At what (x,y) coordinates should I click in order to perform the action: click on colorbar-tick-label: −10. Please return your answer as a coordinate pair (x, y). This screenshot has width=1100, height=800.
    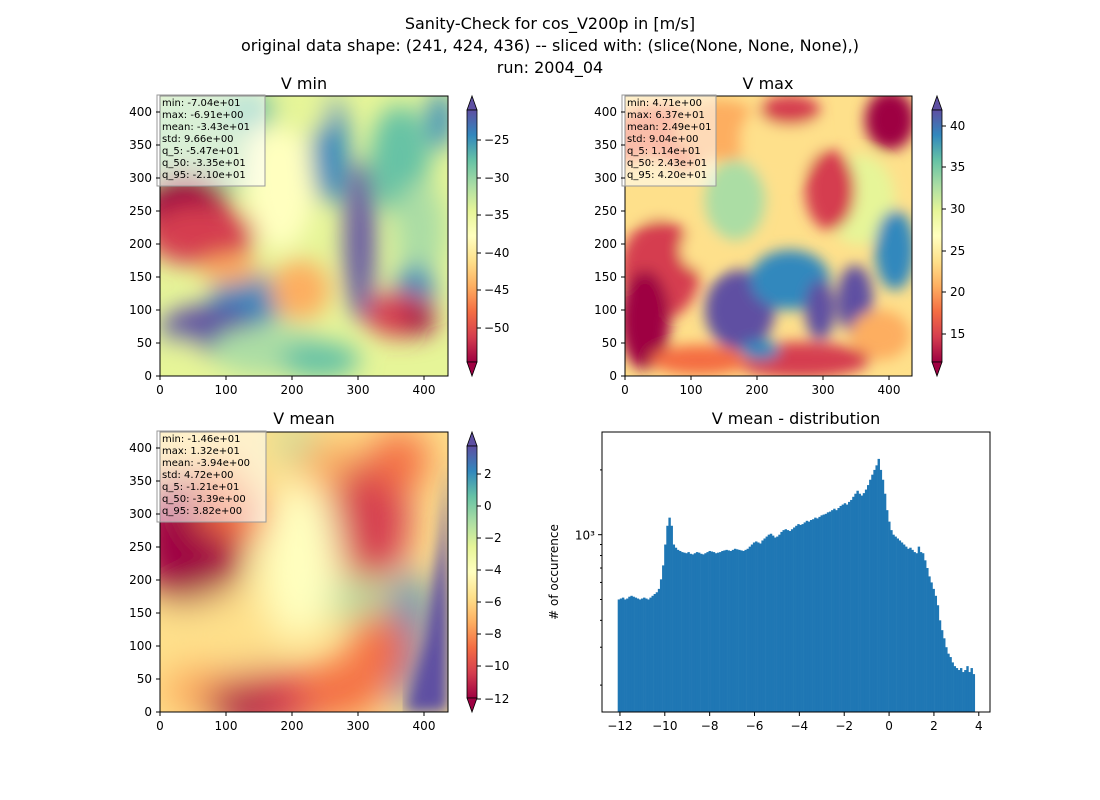
    Looking at the image, I should click on (496, 666).